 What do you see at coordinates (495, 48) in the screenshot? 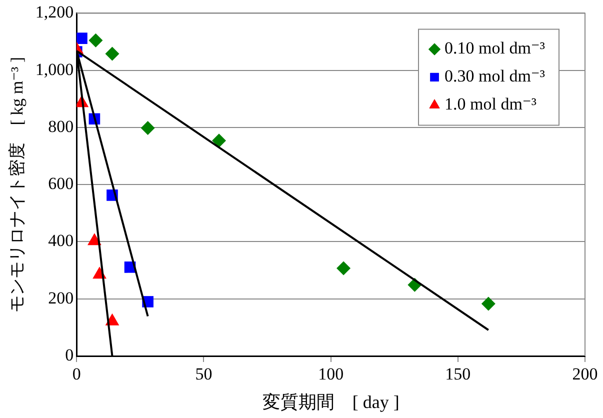
I see `legend-label: 0.10 mol dm⁻³` at bounding box center [495, 48].